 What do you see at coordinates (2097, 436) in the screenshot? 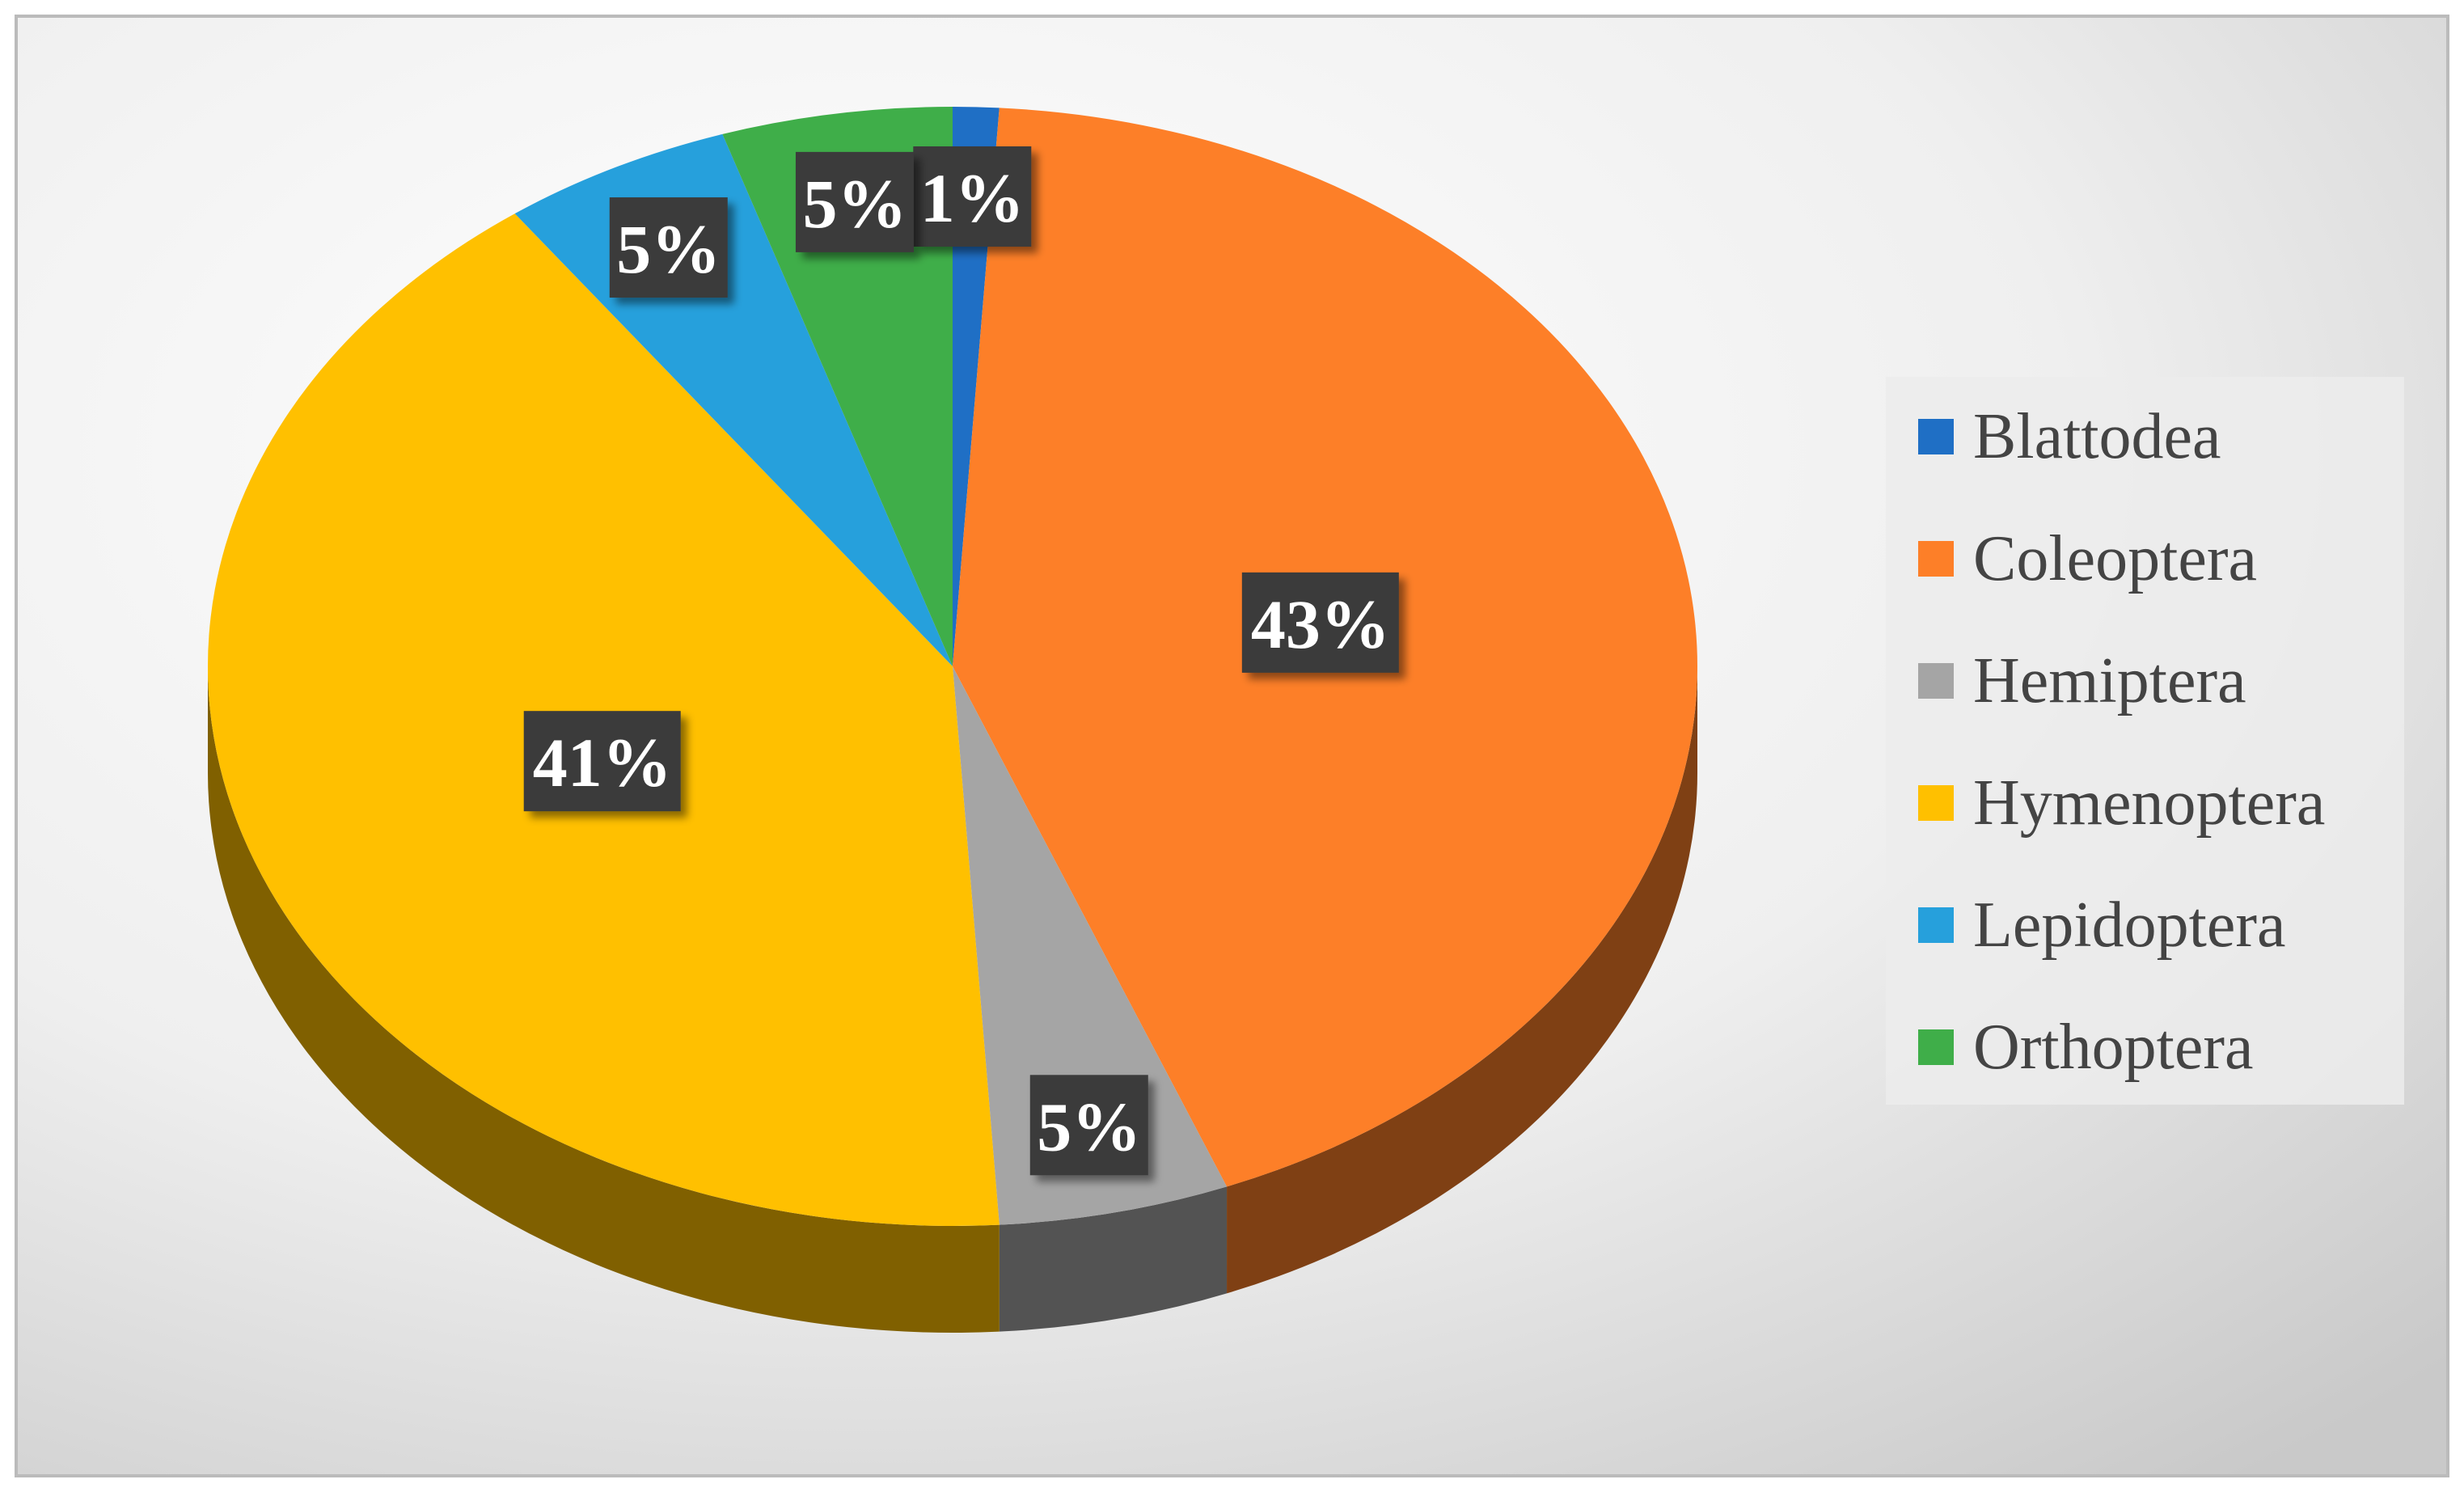
I see `legend-label: Blattodea` at bounding box center [2097, 436].